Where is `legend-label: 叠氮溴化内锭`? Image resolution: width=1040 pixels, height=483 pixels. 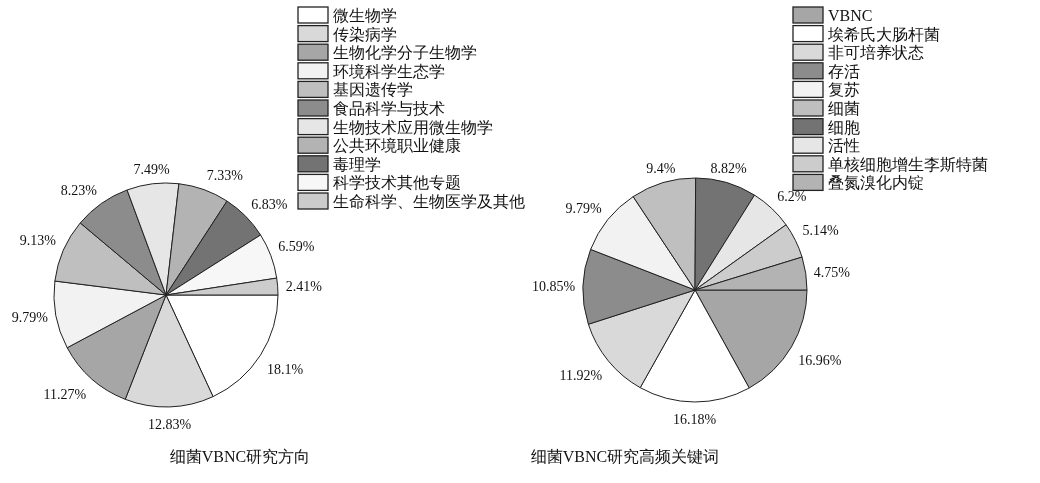
legend-label: 叠氮溴化内锭 is located at coordinates (876, 183).